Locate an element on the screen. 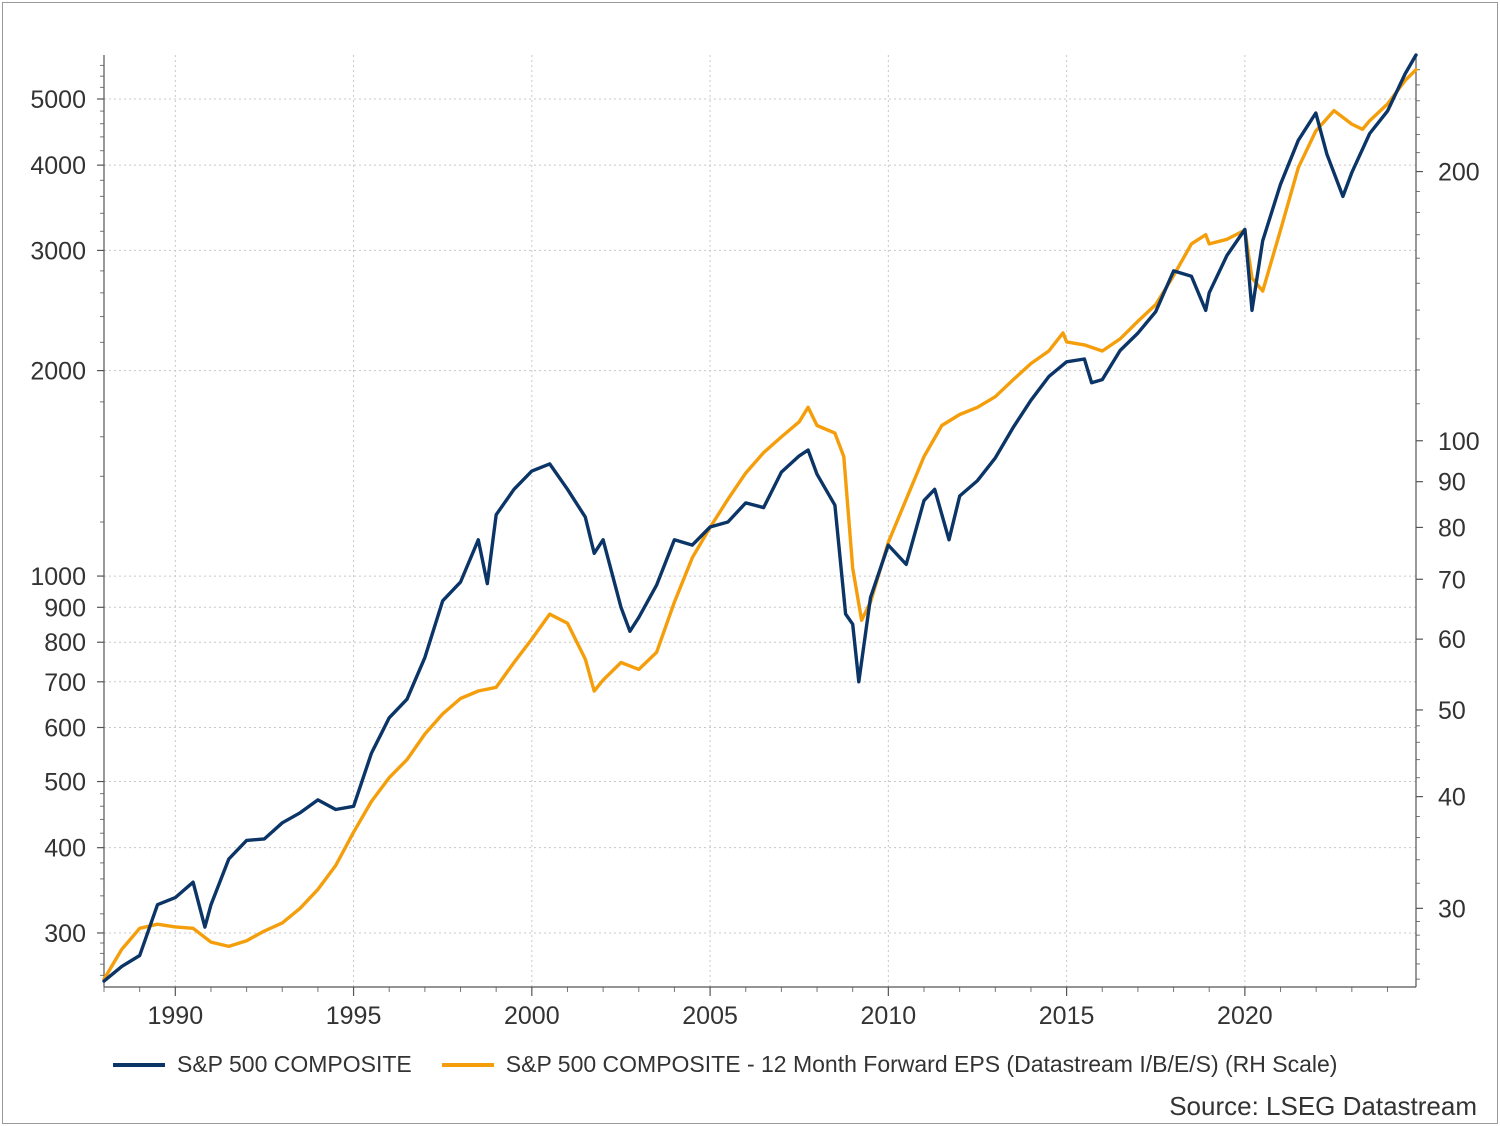 Image resolution: width=1500 pixels, height=1126 pixels. y-left-tick-label: 2000 is located at coordinates (58, 372).